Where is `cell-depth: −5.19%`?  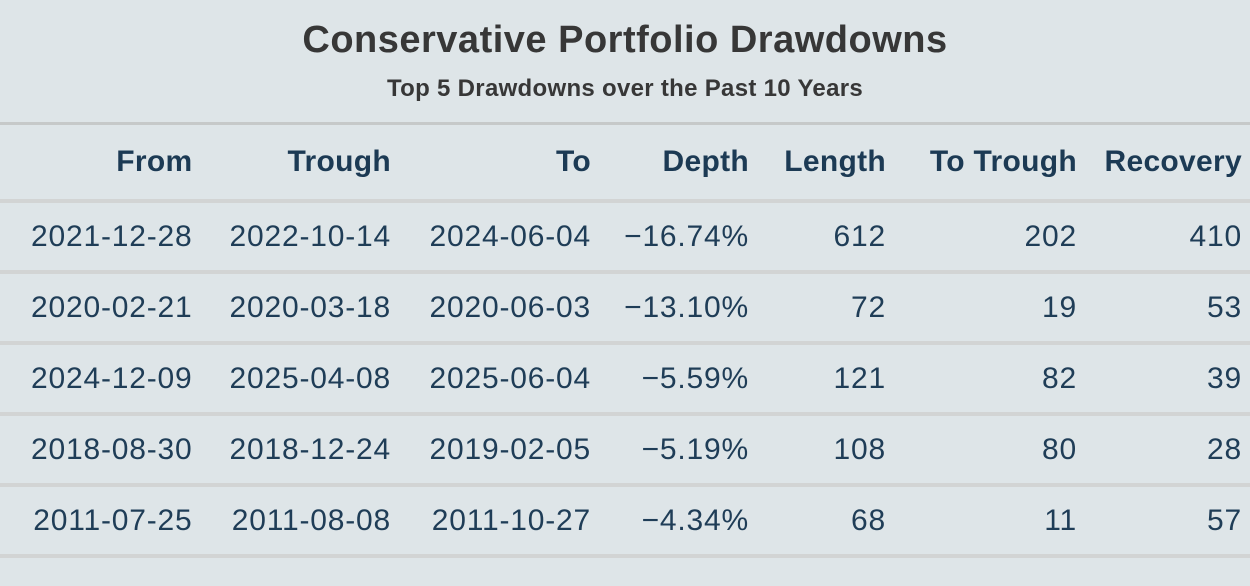
cell-depth: −5.19% is located at coordinates (670, 450).